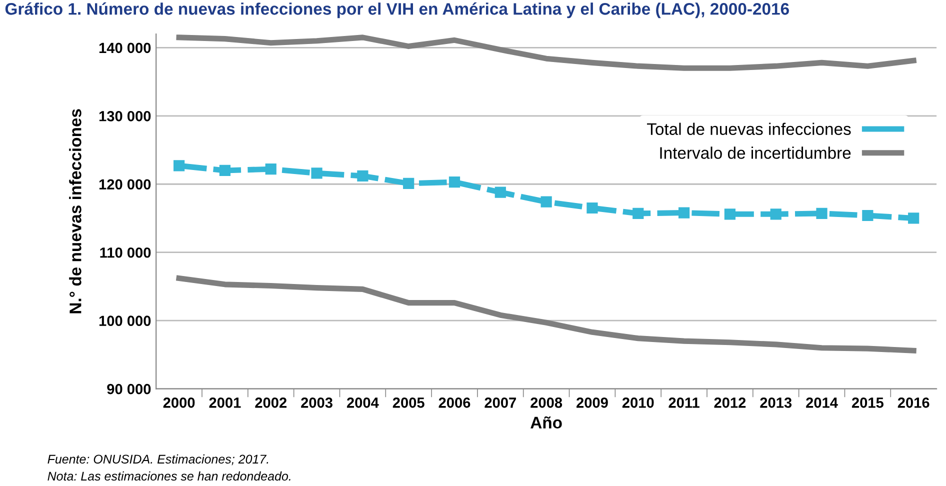 The image size is (946, 486). What do you see at coordinates (397, 10) in the screenshot?
I see `chart-title: Gráfico 1. Número de nuevas infecciones por el VIH en América Latina y el Caribe (LAC), 2000-2016` at bounding box center [397, 10].